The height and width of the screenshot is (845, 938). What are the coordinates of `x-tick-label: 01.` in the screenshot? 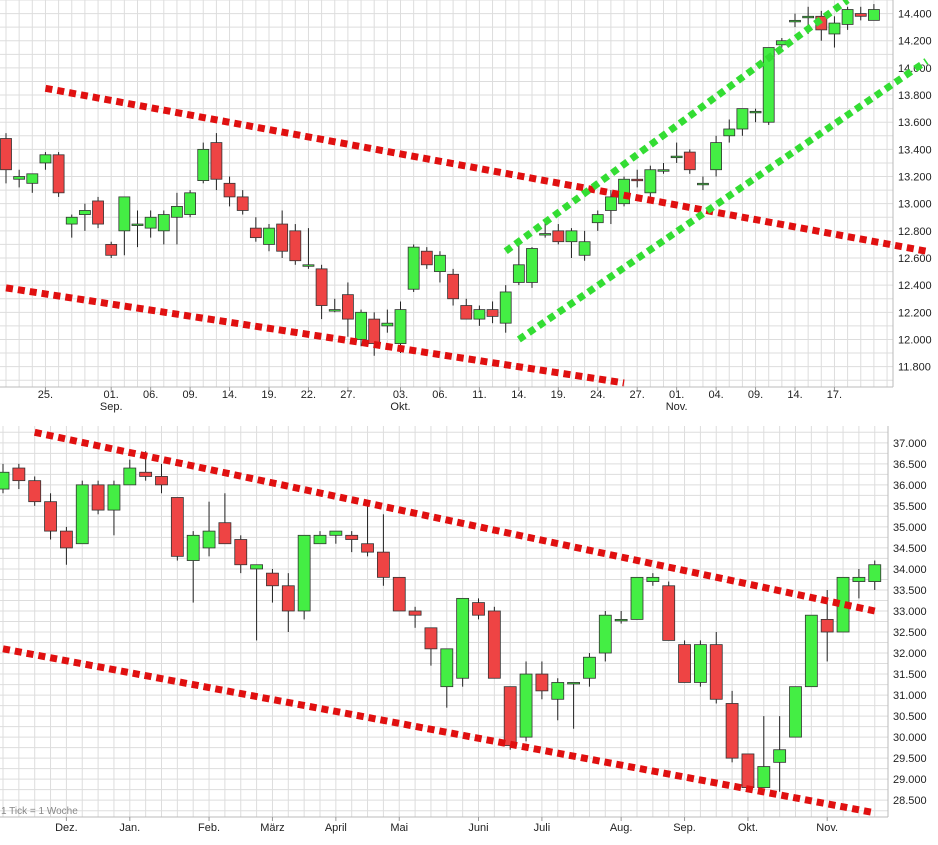 It's located at (676, 395).